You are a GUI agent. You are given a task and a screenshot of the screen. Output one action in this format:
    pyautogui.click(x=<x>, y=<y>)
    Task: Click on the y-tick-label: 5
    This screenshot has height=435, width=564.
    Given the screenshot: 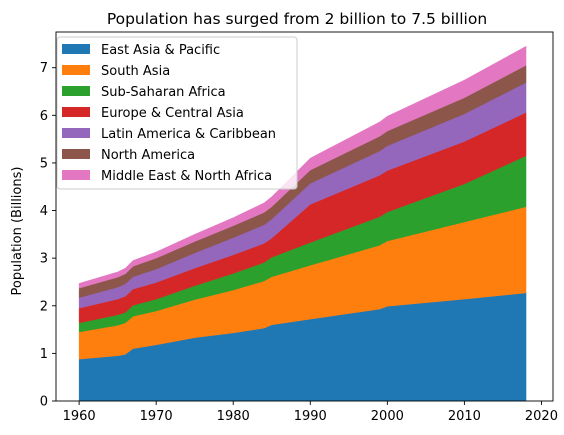 What is the action you would take?
    pyautogui.click(x=44, y=163)
    